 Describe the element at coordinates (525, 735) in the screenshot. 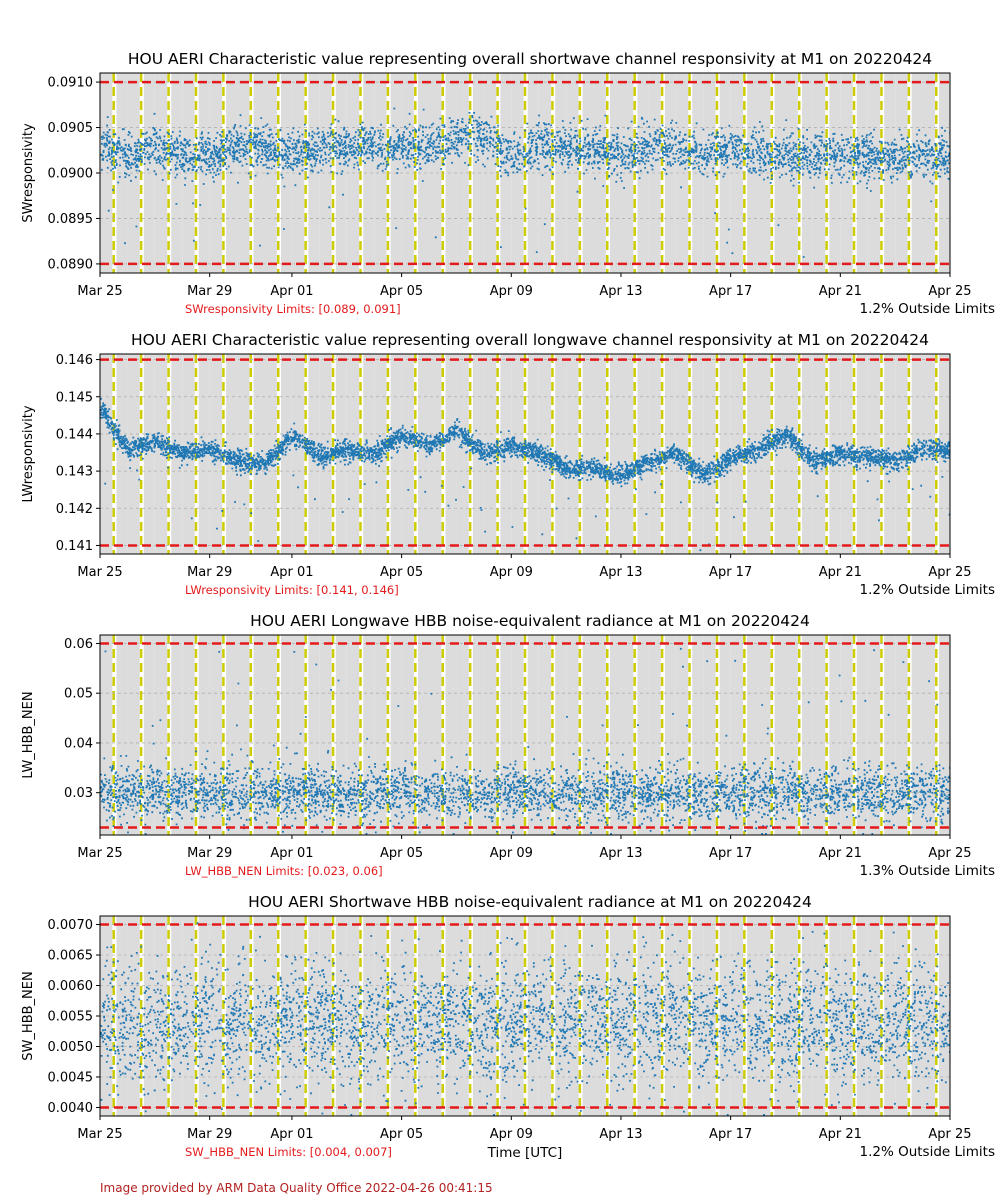

I see `axes-frame` at that location.